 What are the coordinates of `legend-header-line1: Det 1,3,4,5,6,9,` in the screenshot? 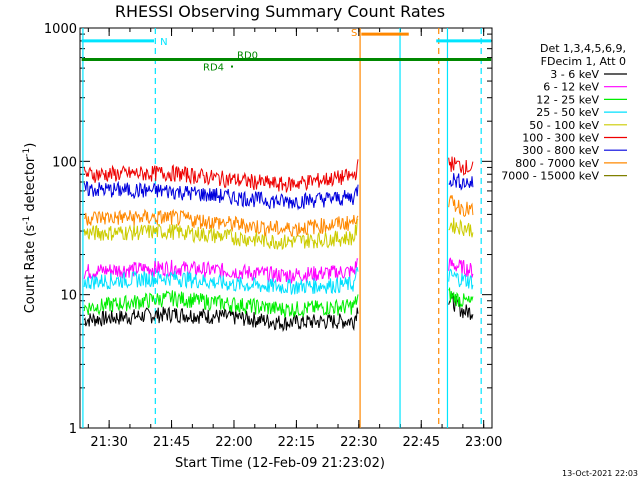 It's located at (583, 48).